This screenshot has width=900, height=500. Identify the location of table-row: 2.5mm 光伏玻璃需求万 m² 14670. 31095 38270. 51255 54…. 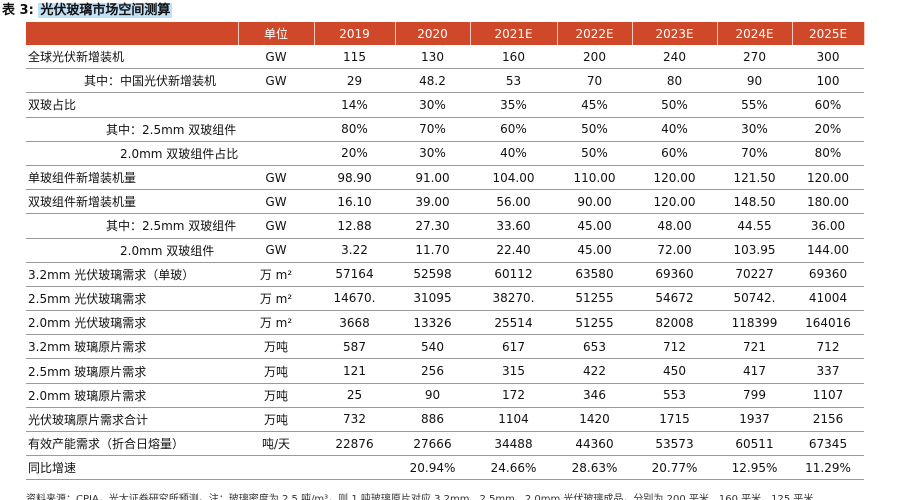
(445, 299).